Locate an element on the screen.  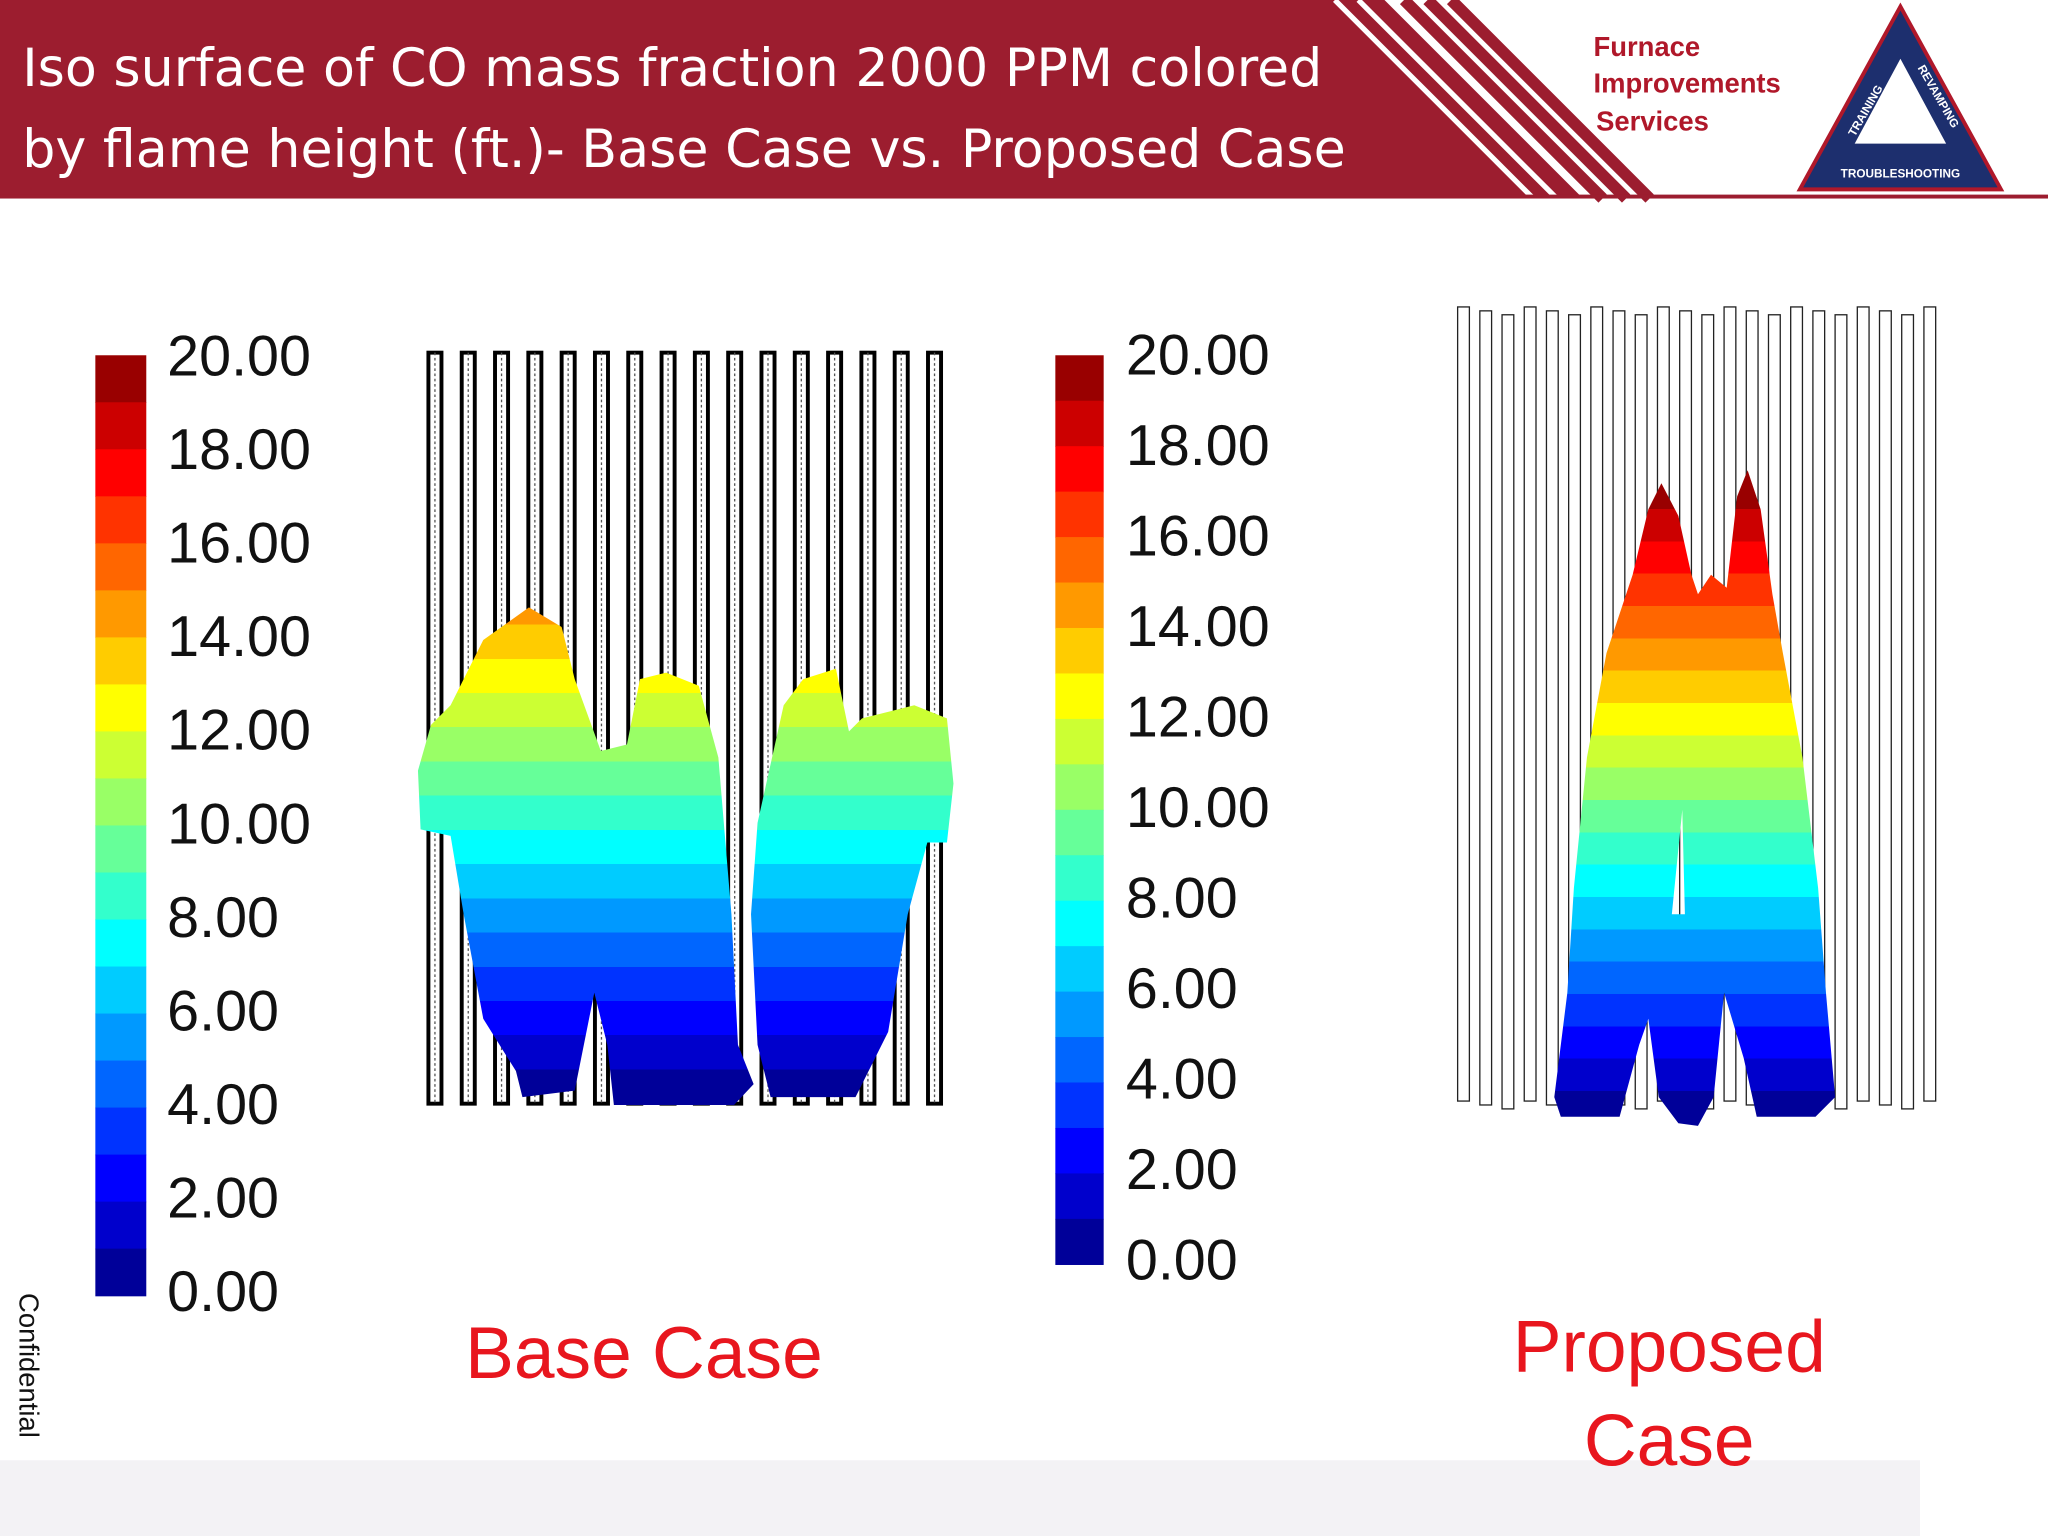
logo-text: Services is located at coordinates (1652, 121).